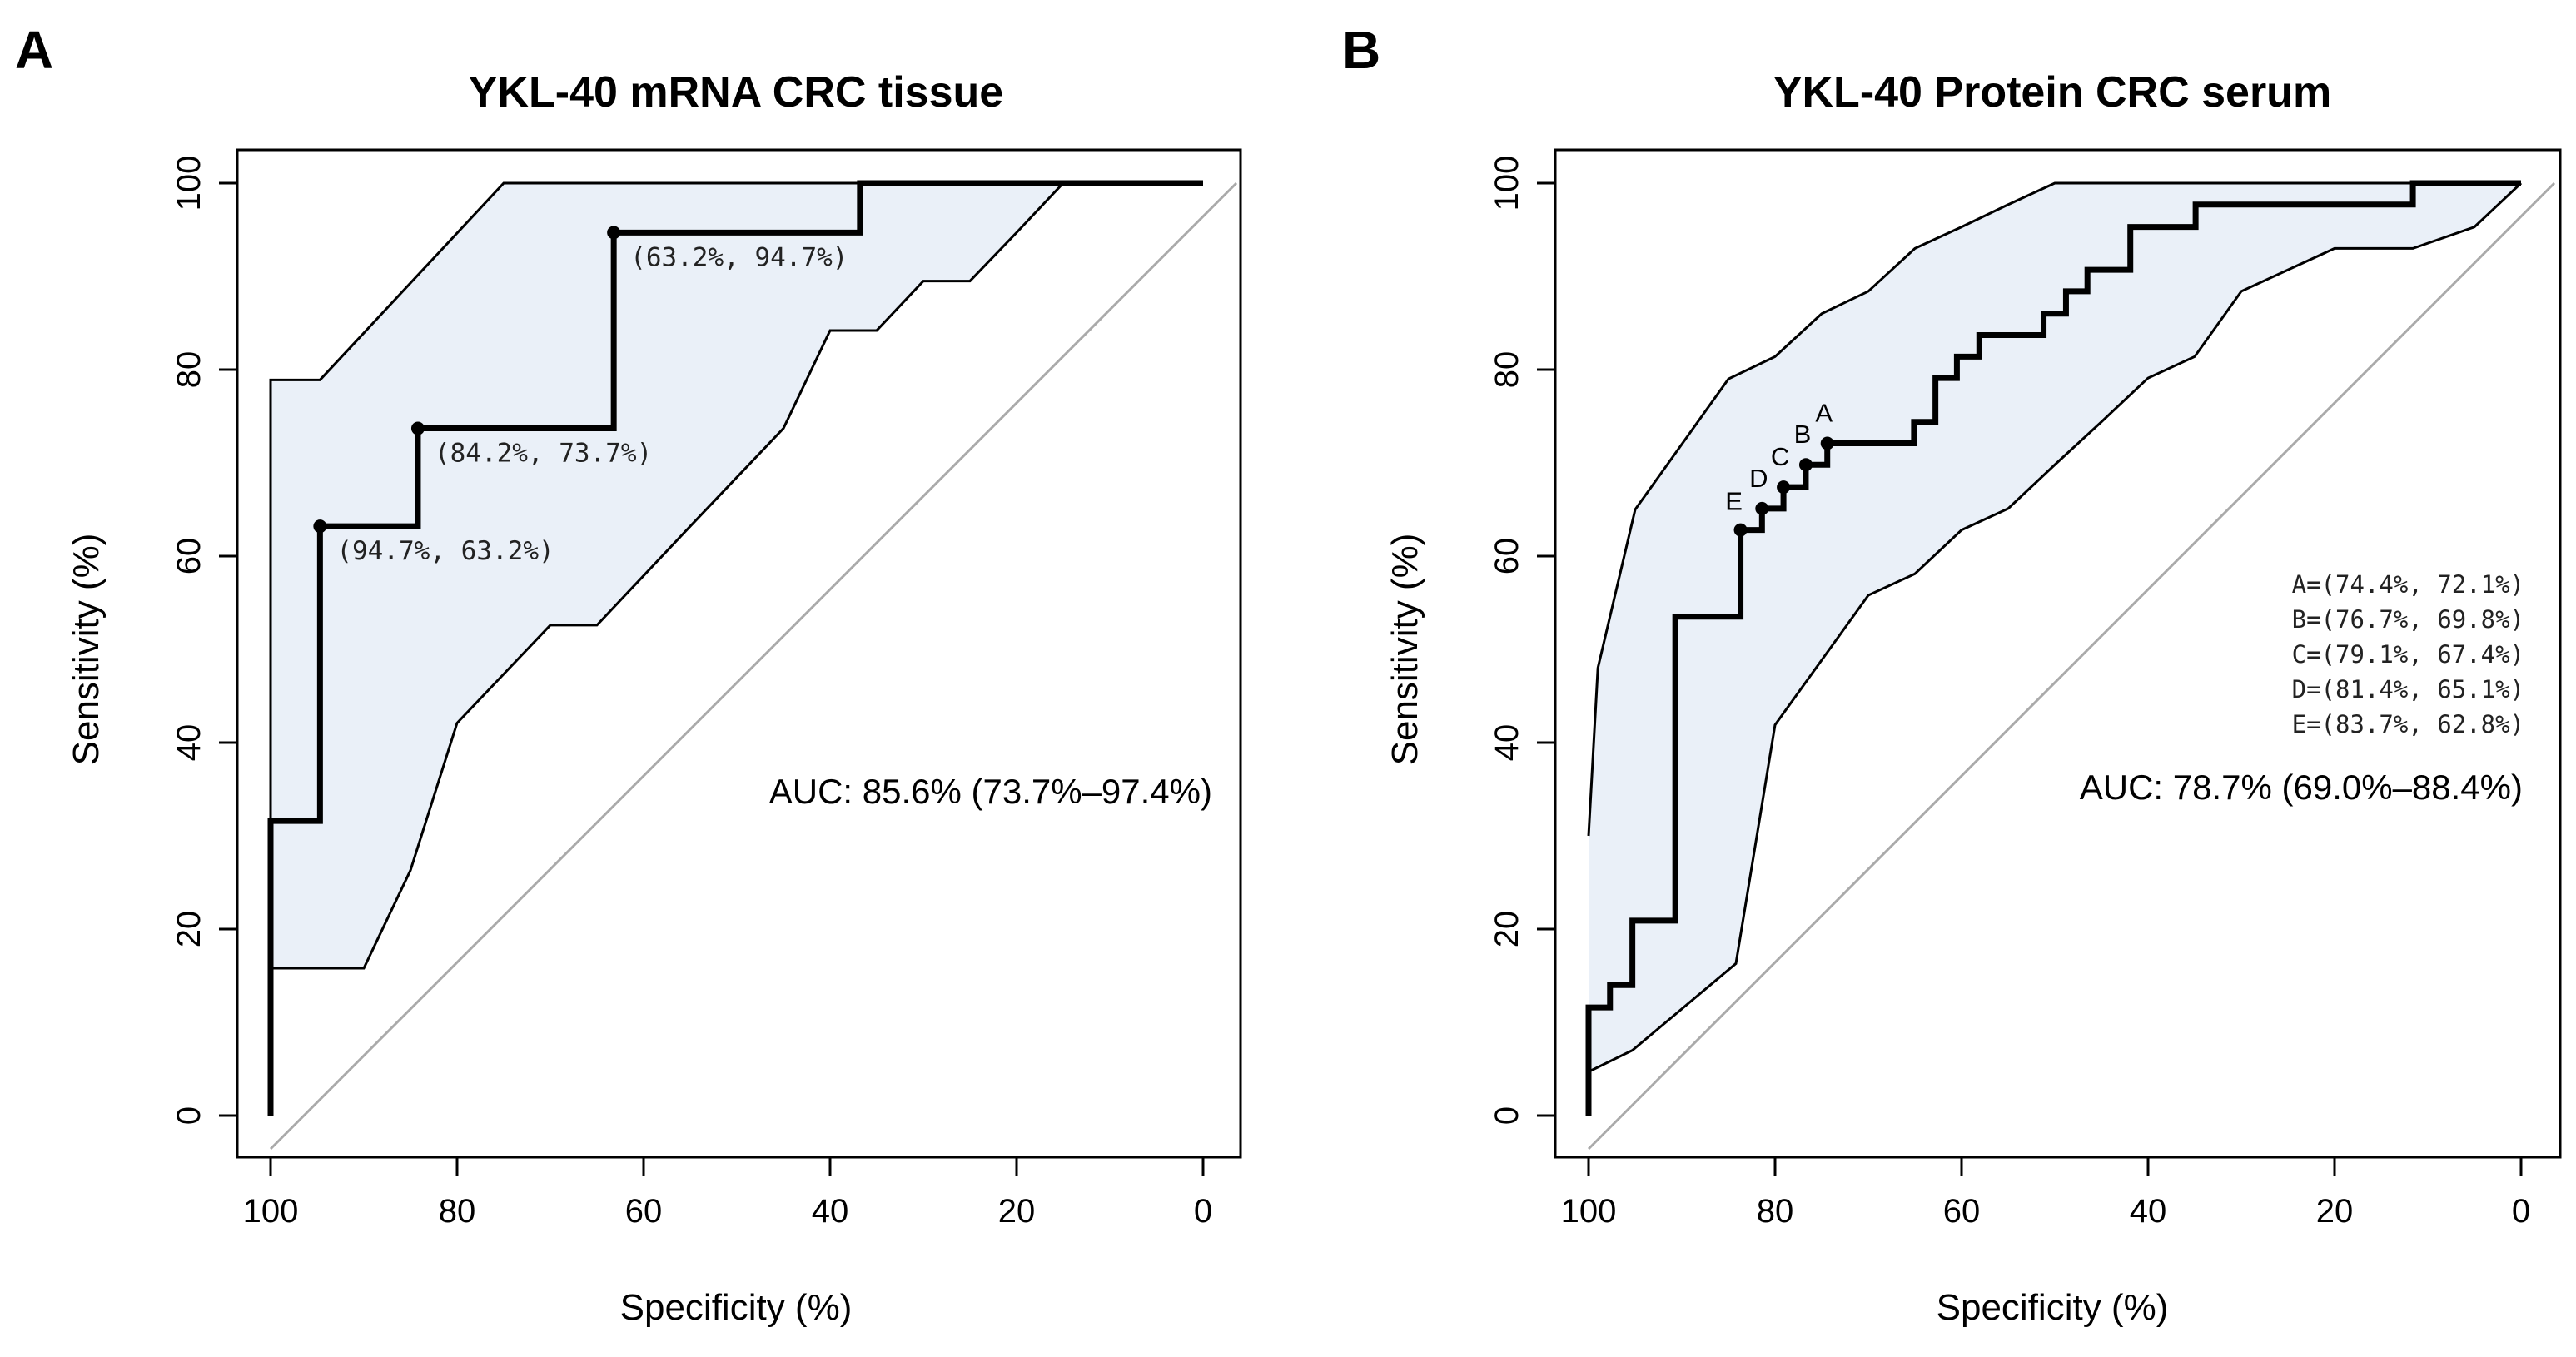  Describe the element at coordinates (830, 1211) in the screenshot. I see `x-tick-label-a: 40` at that location.